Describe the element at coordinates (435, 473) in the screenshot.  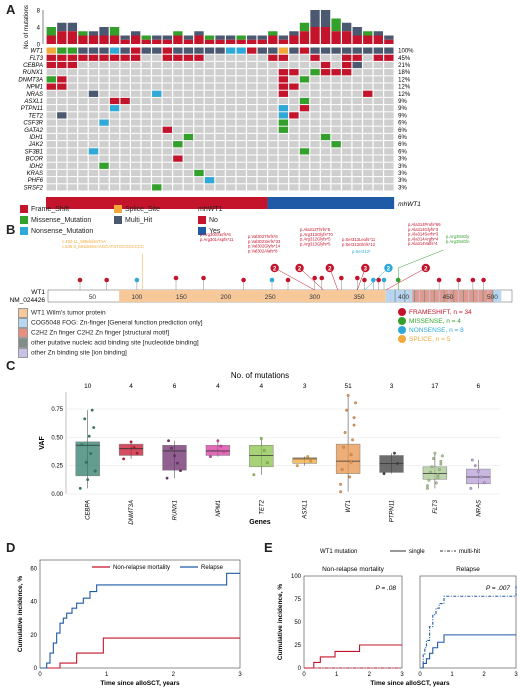
I see `box` at that location.